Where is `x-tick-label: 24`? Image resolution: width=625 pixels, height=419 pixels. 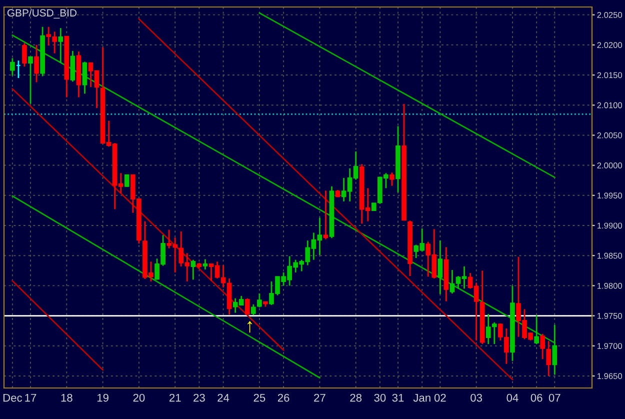 x-tick-label: 24 is located at coordinates (224, 398).